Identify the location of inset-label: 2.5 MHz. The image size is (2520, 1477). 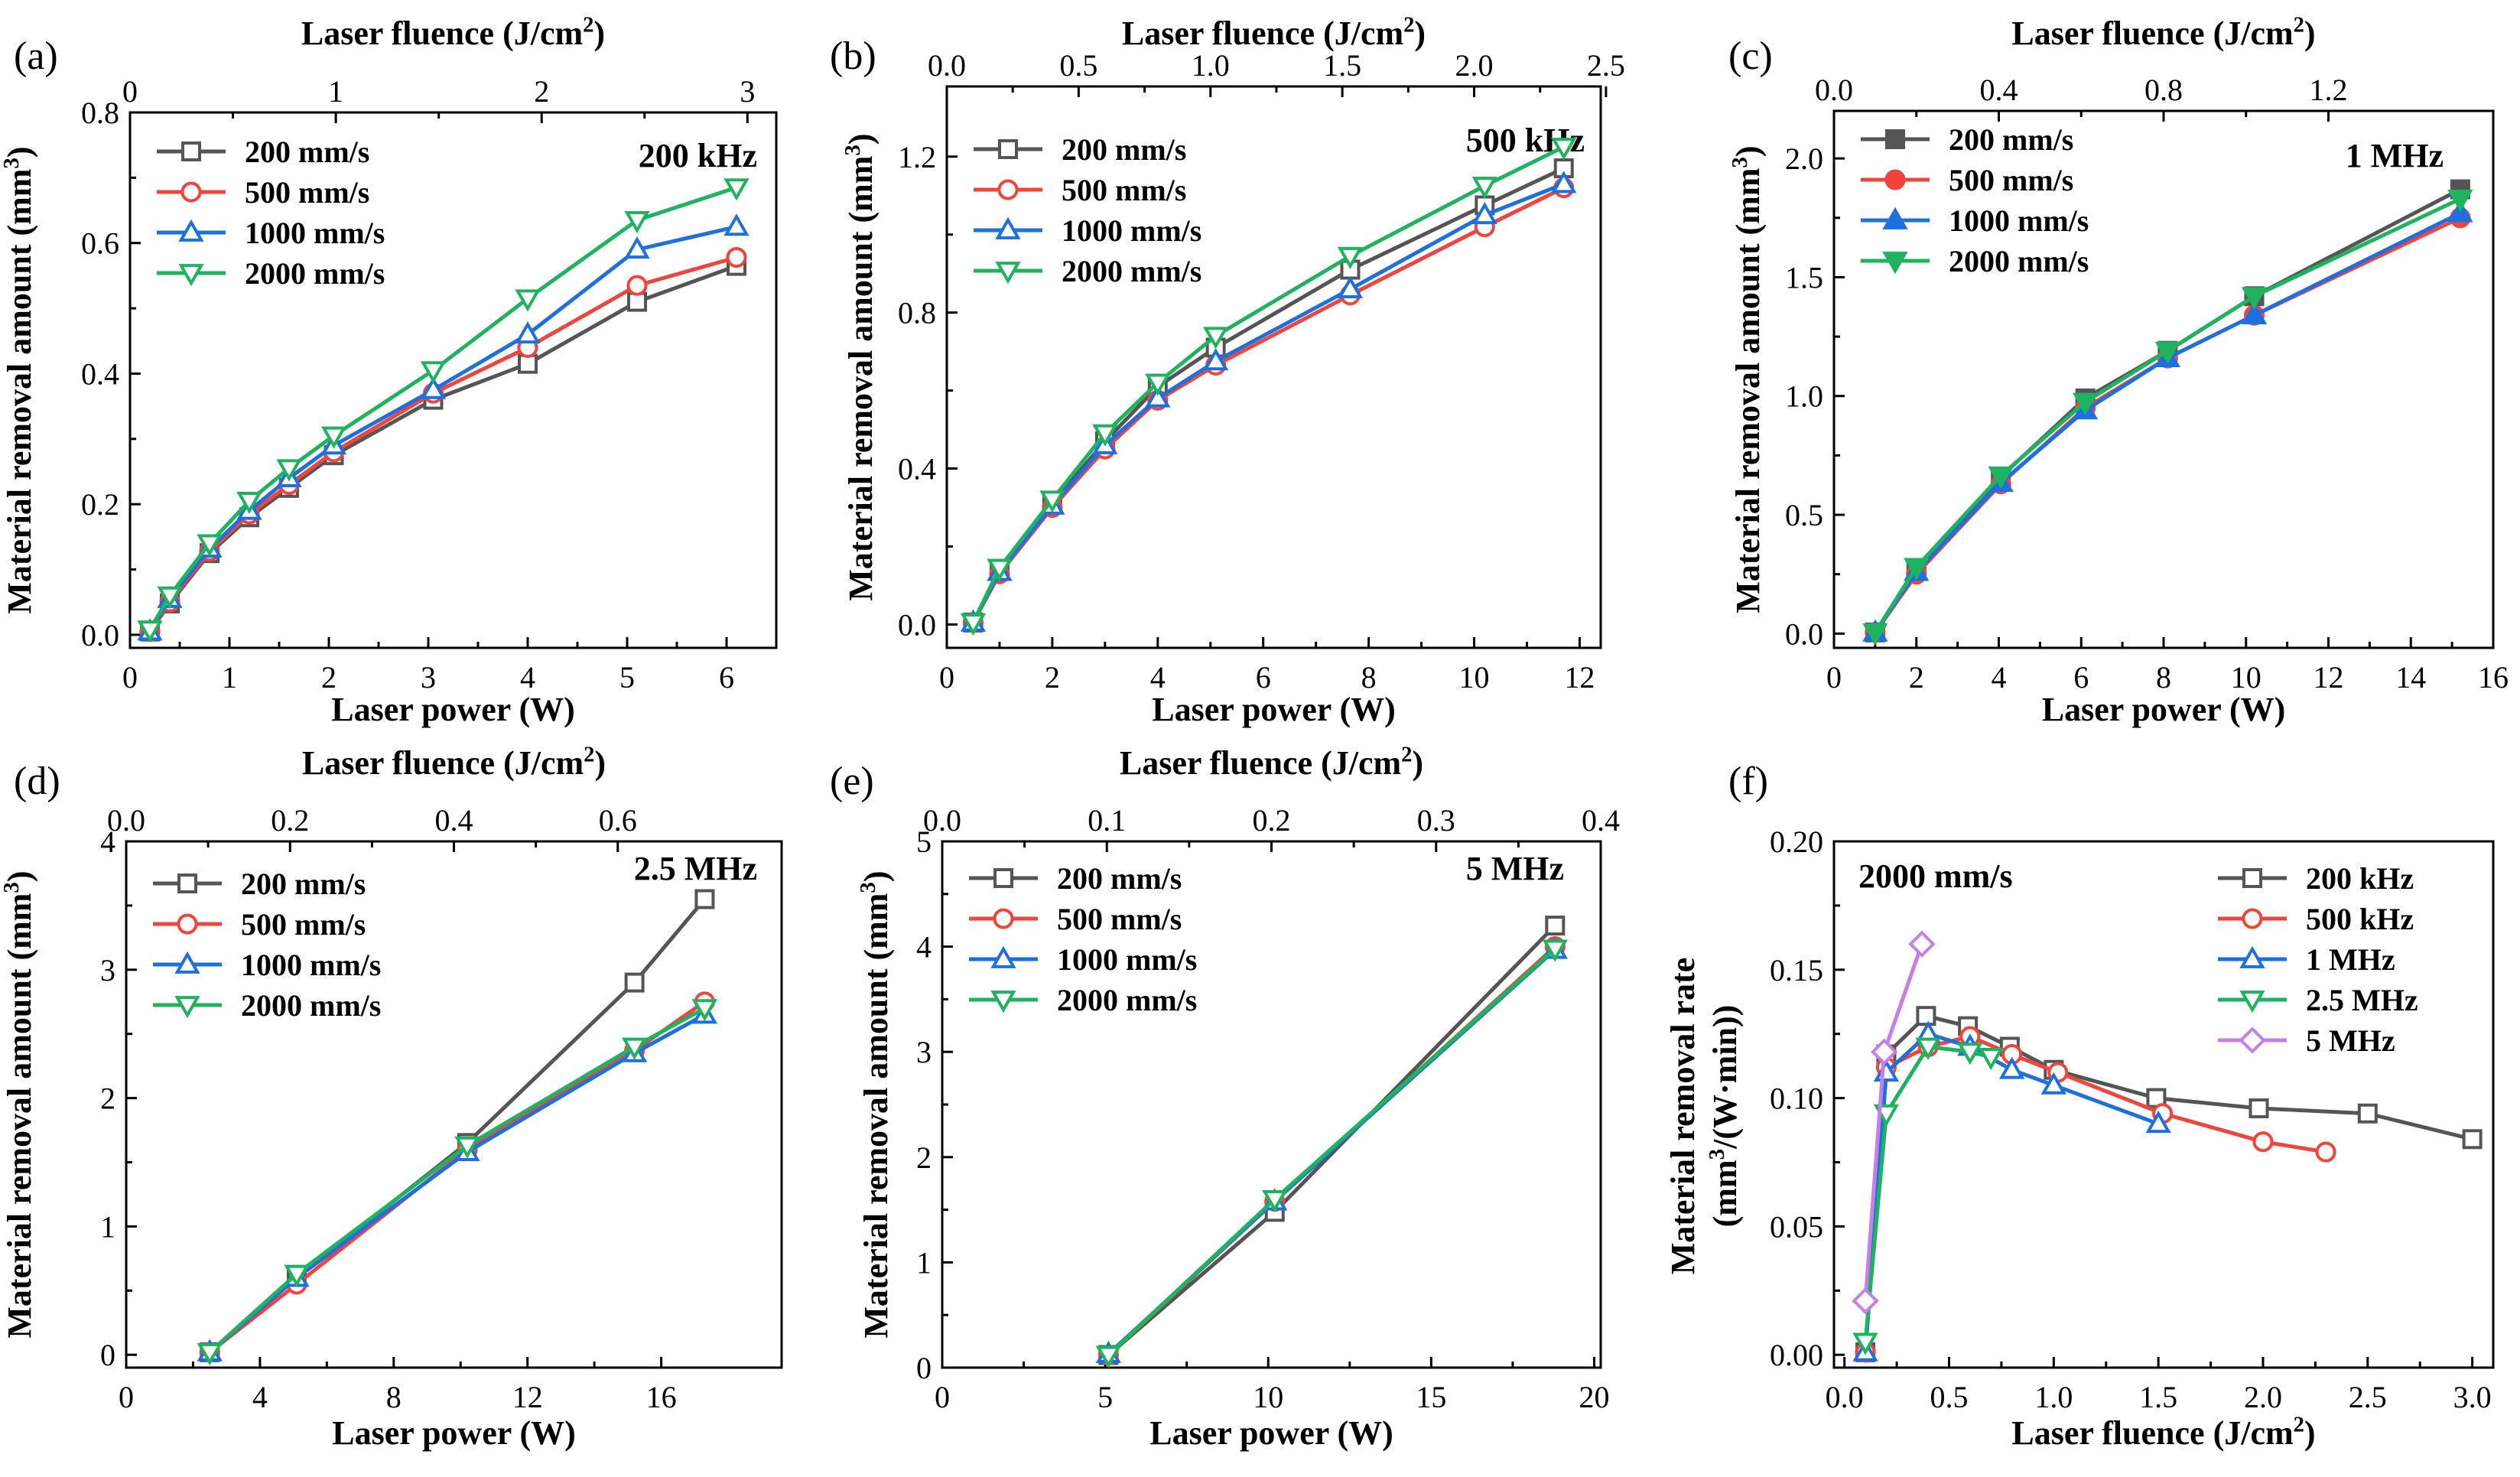
(696, 868).